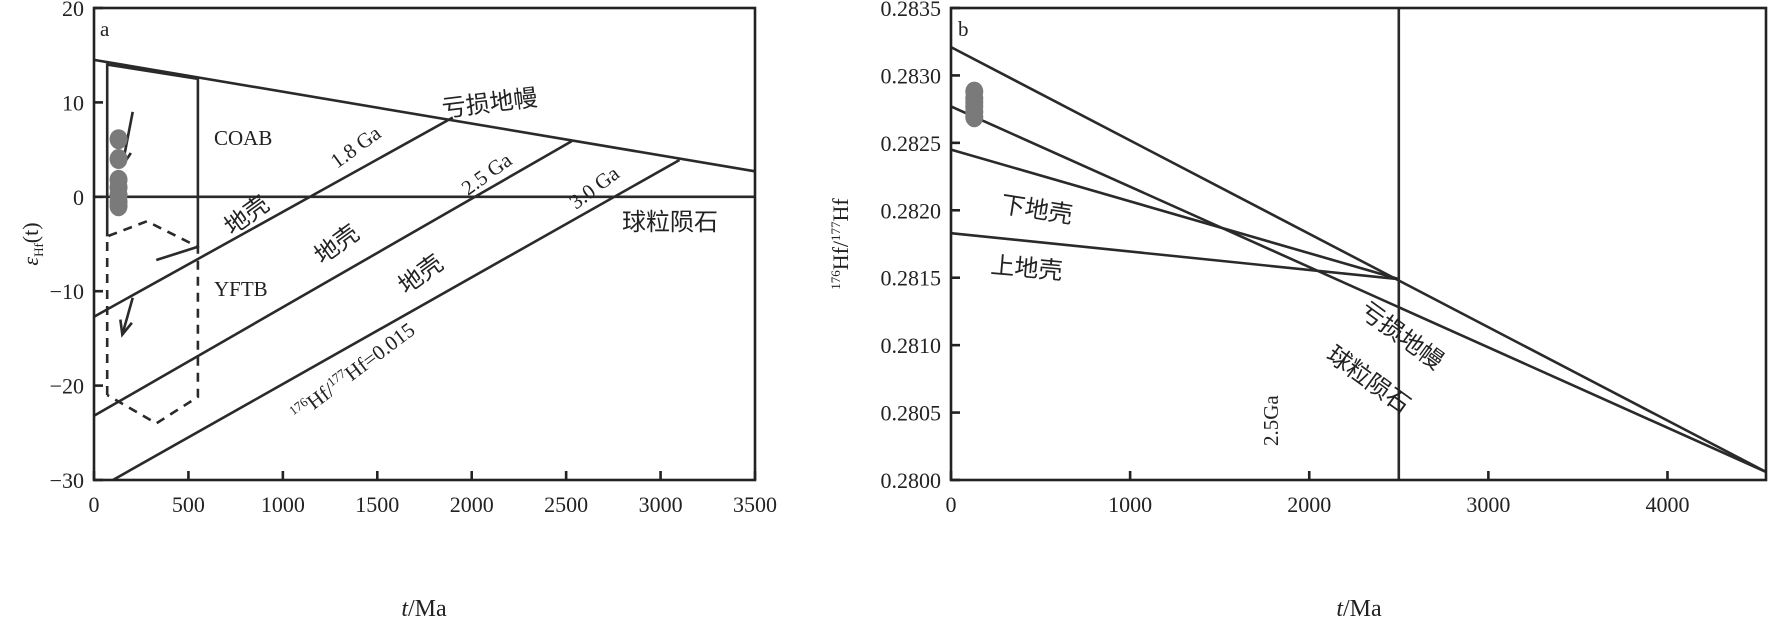 The width and height of the screenshot is (1772, 627). I want to click on y-tick-label: 0.2825, so click(911, 143).